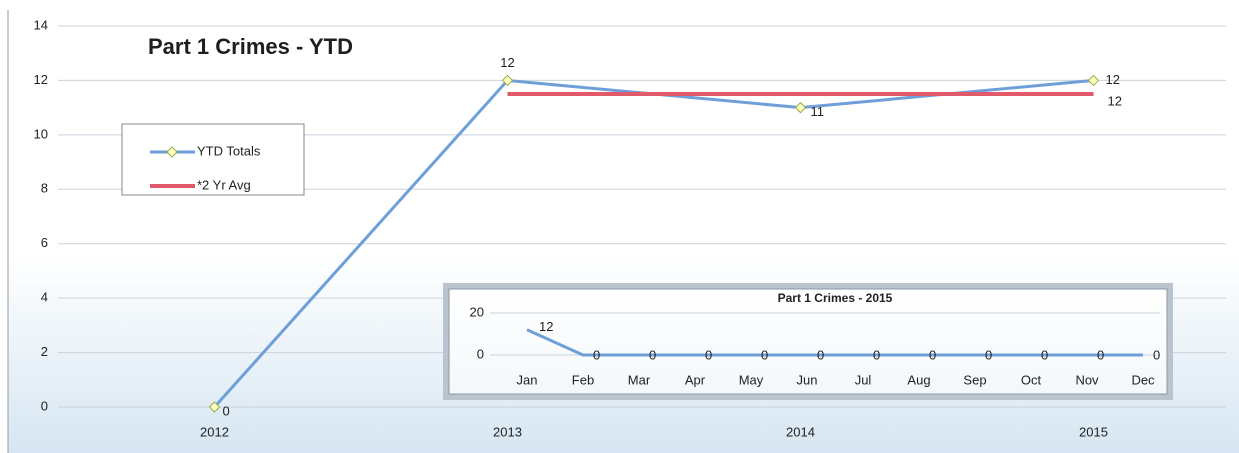 This screenshot has width=1239, height=453. I want to click on legend-marker, so click(172, 152).